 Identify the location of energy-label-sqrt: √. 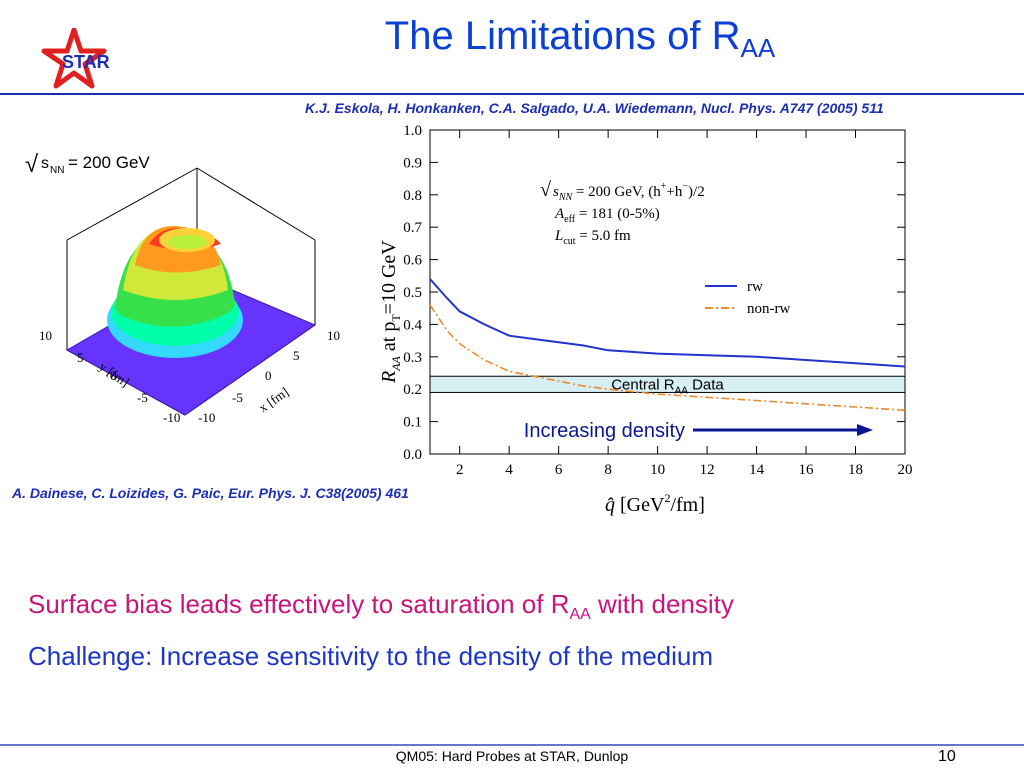
(32, 164).